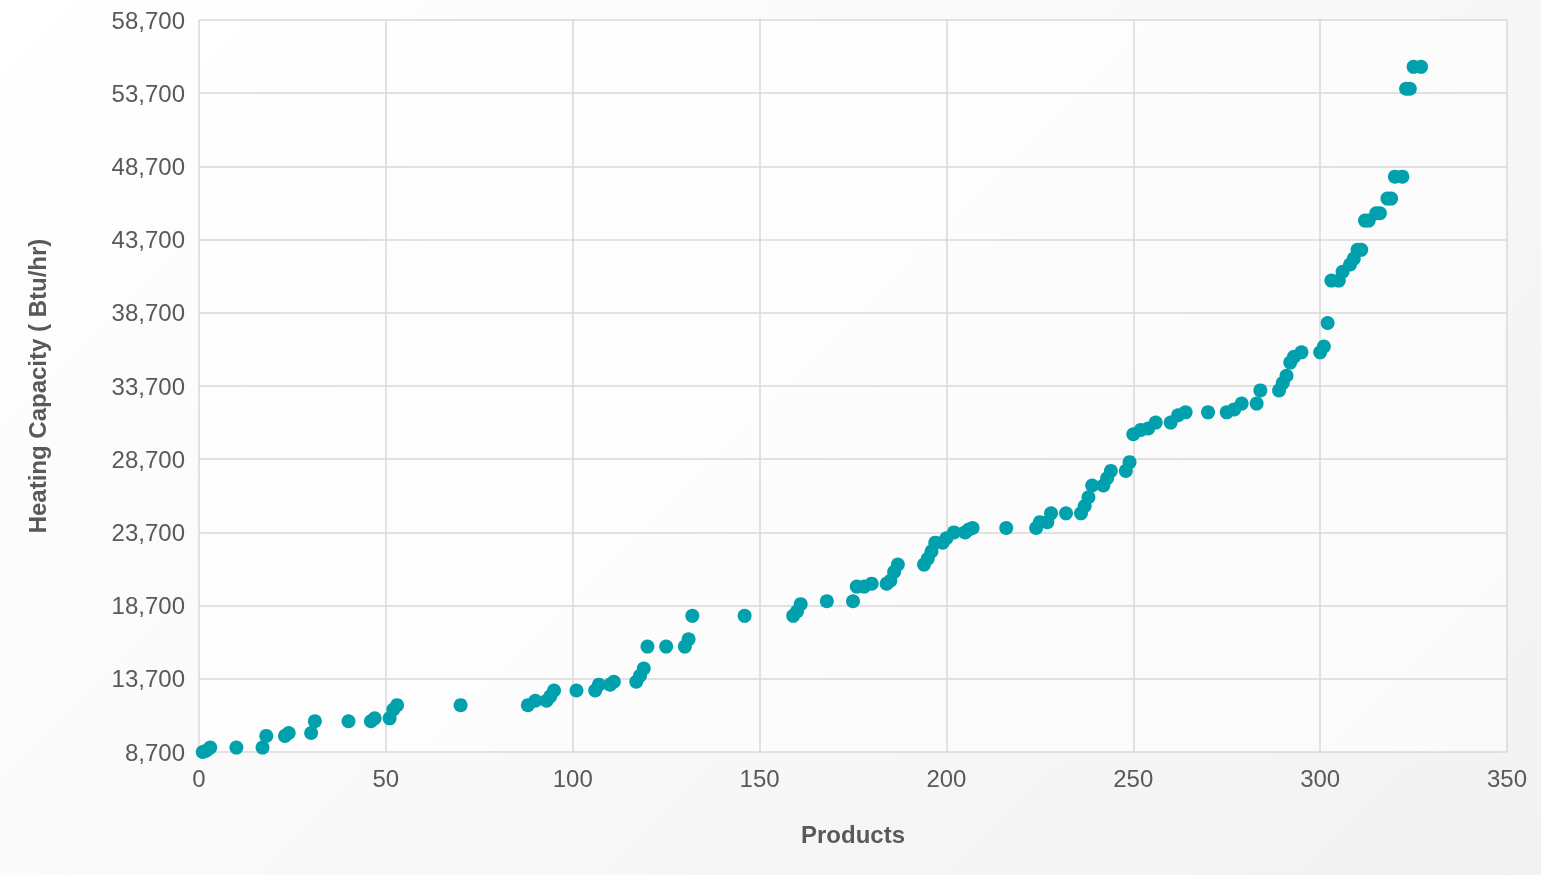 Image resolution: width=1541 pixels, height=875 pixels. I want to click on x-tick-label: 200, so click(946, 778).